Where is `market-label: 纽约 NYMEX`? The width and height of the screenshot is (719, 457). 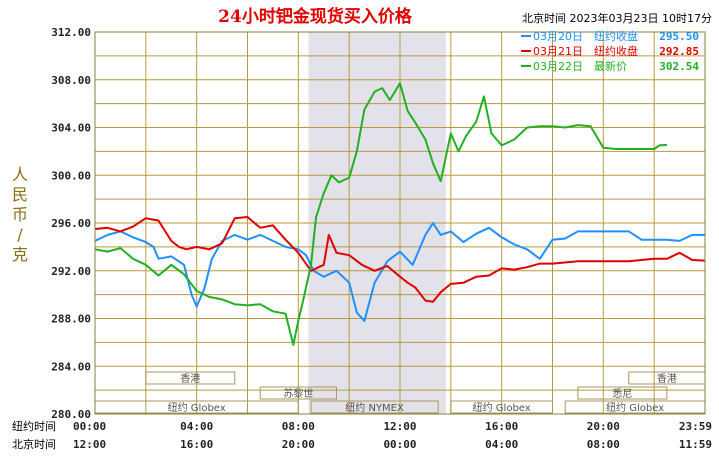 market-label: 纽约 NYMEX is located at coordinates (374, 407).